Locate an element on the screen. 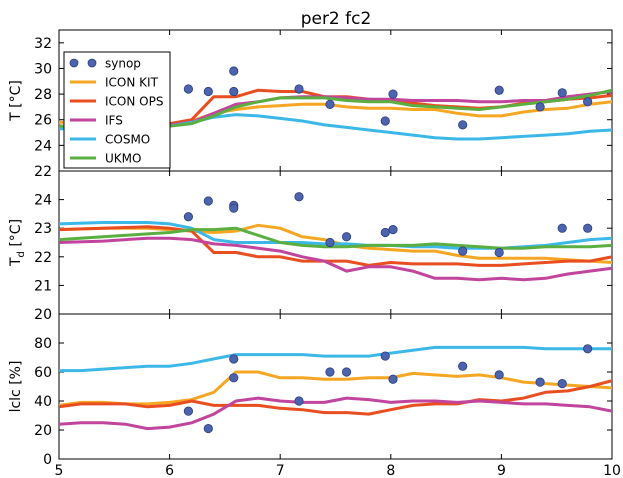 This screenshot has height=478, width=623. x-tick-label: 9 is located at coordinates (501, 470).